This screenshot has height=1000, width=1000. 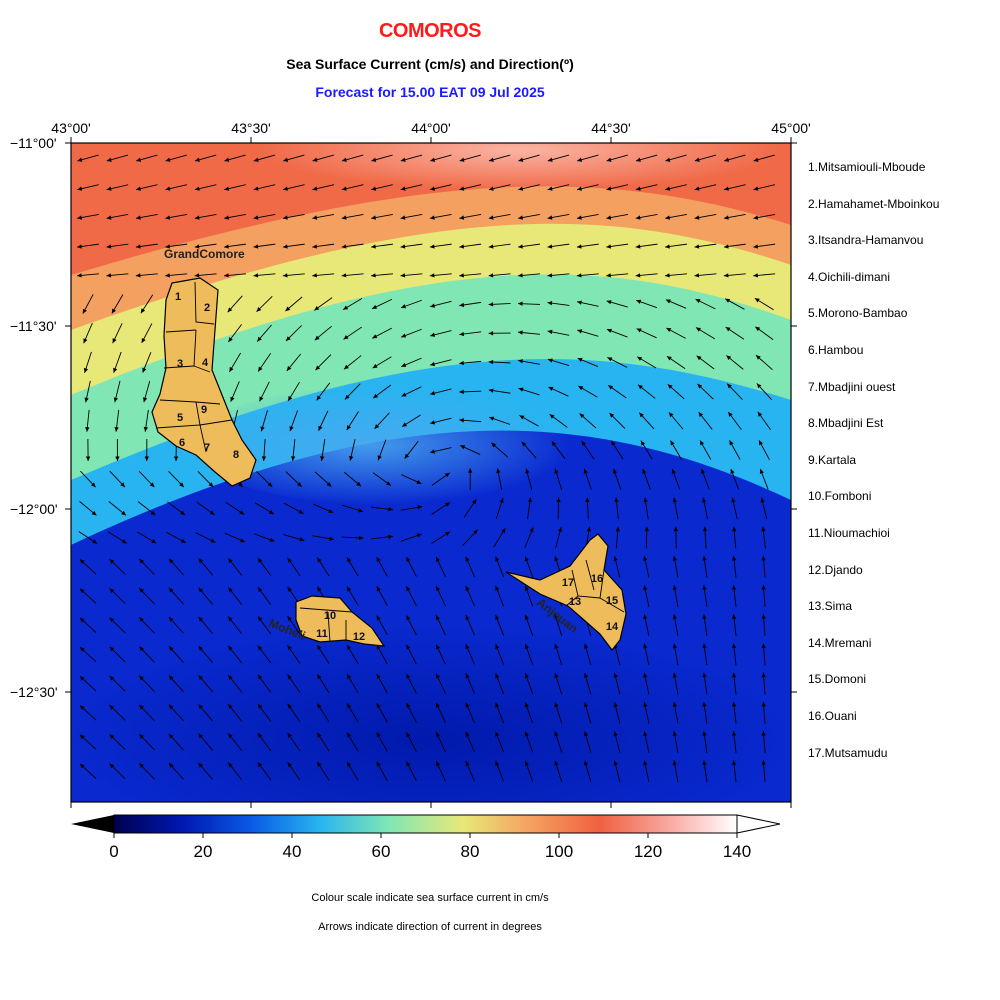 I want to click on district-number-3: 3, so click(x=180, y=364).